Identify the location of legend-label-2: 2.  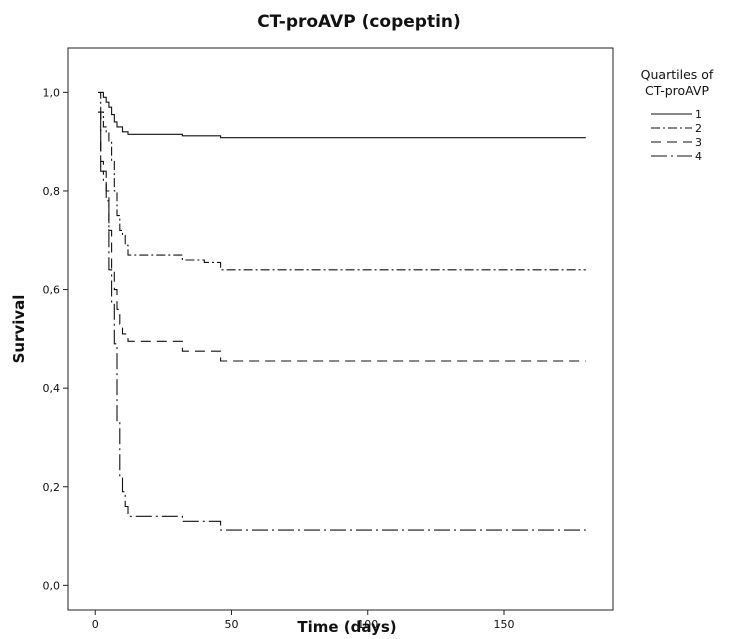
(698, 128).